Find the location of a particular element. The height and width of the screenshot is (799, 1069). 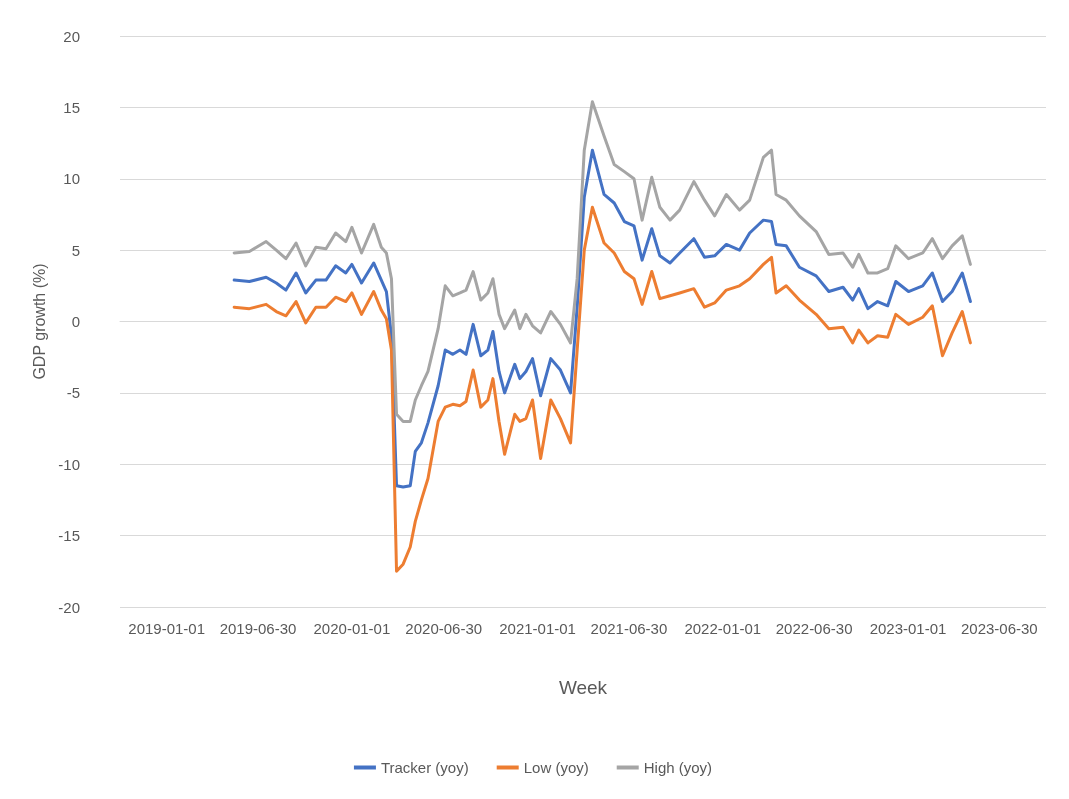

x-tick-label: 2021-01-01 is located at coordinates (537, 628).